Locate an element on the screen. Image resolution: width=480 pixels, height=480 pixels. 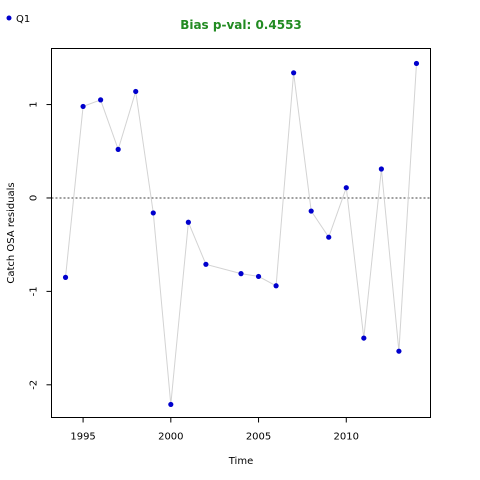
x-tick-label: 2010 is located at coordinates (346, 437).